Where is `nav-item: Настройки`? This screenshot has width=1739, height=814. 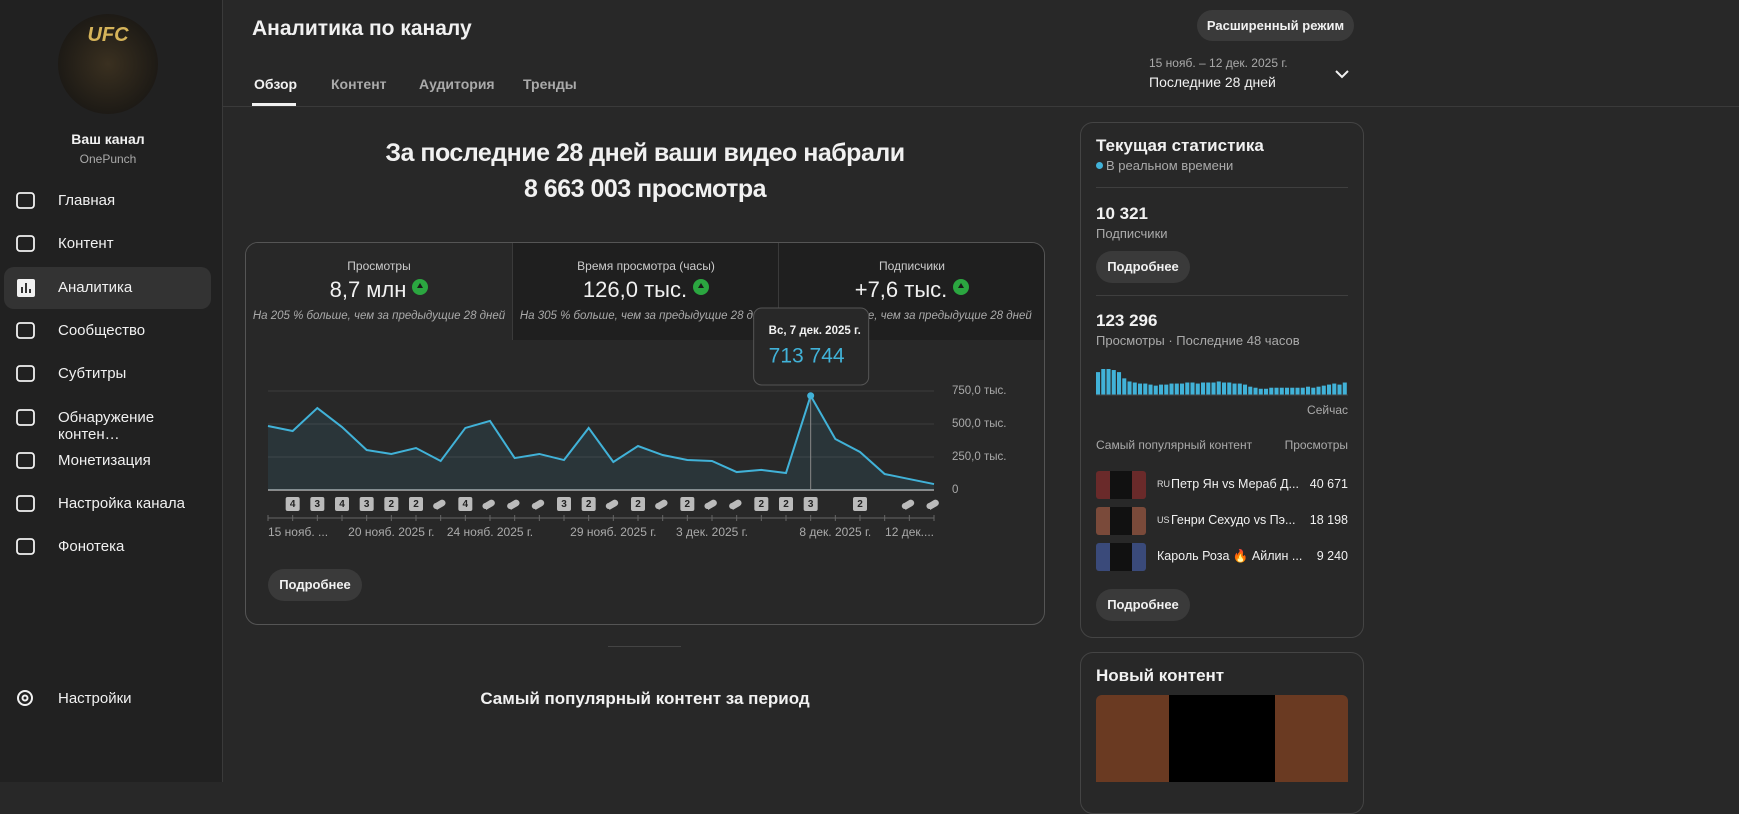
nav-item: Настройки is located at coordinates (107, 699).